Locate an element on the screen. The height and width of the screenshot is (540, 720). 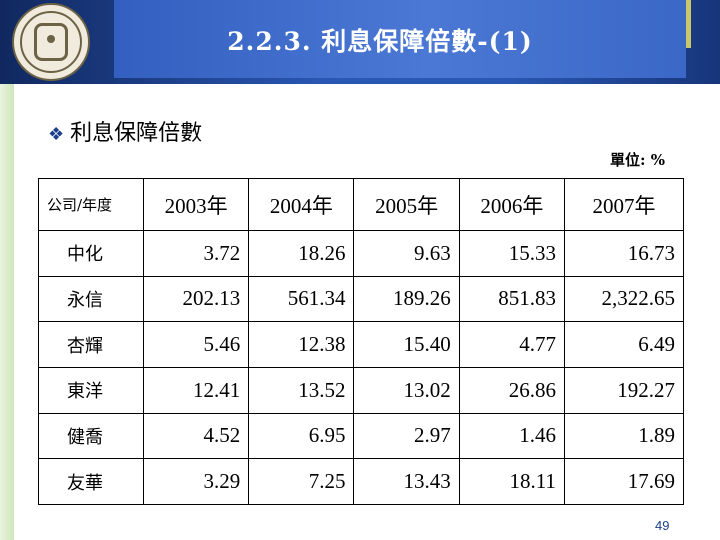
table-row: 杏輝 5.46 12.38 15.40 4.77 6.49 is located at coordinates (361, 344).